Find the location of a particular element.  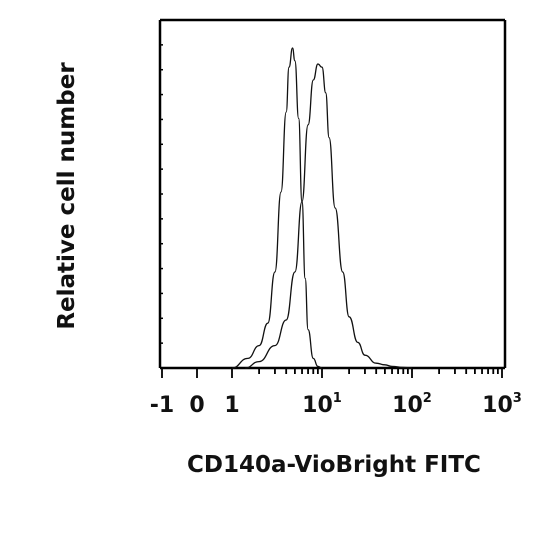

y-axis-ticks is located at coordinates (161, 194).